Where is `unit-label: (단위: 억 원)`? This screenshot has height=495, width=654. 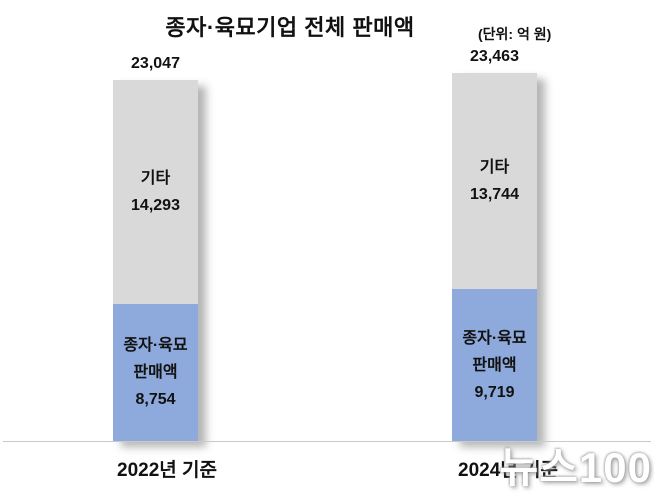 unit-label: (단위: 억 원) is located at coordinates (515, 34).